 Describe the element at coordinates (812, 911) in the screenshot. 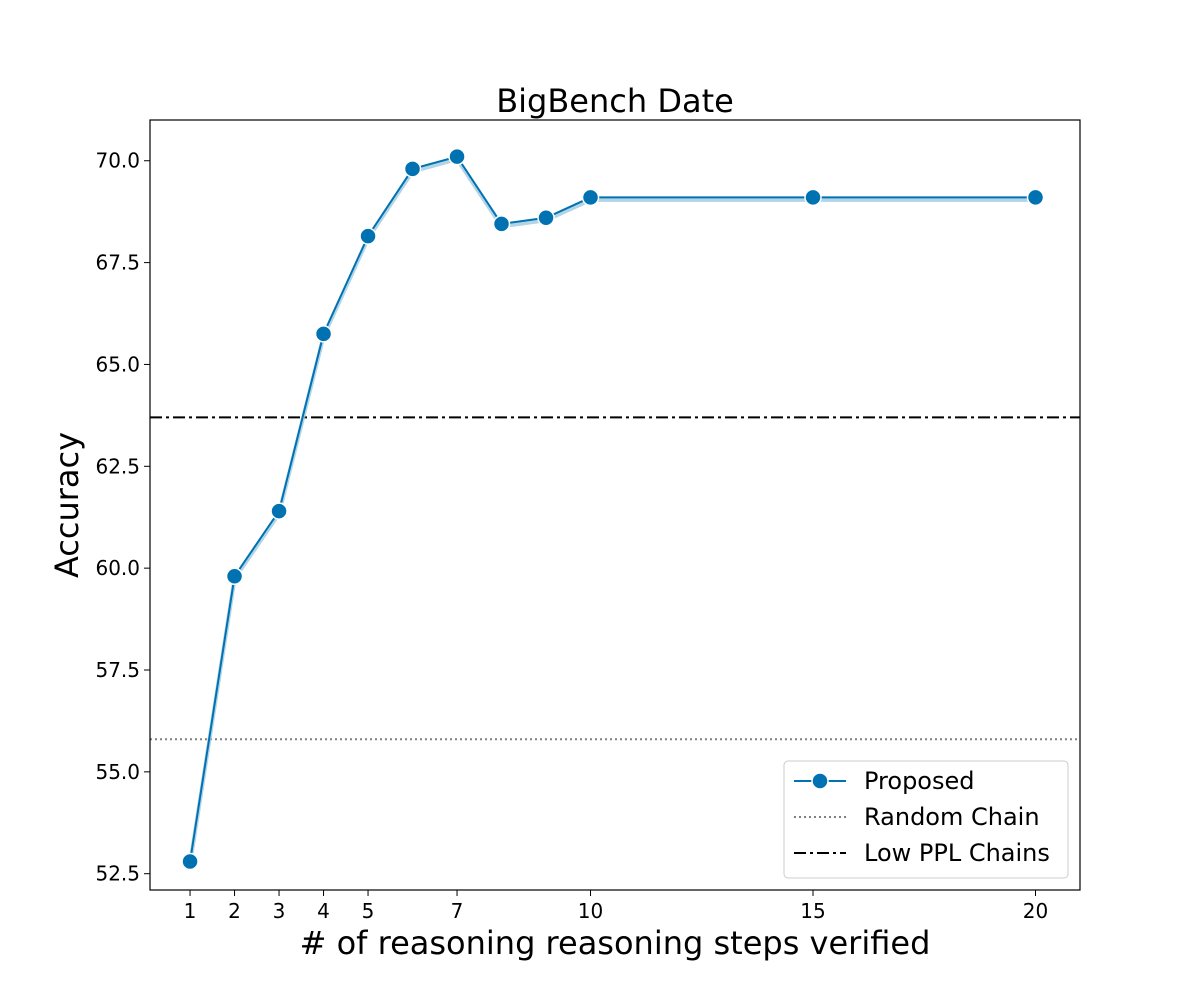

I see `x-tick-label: 15` at that location.